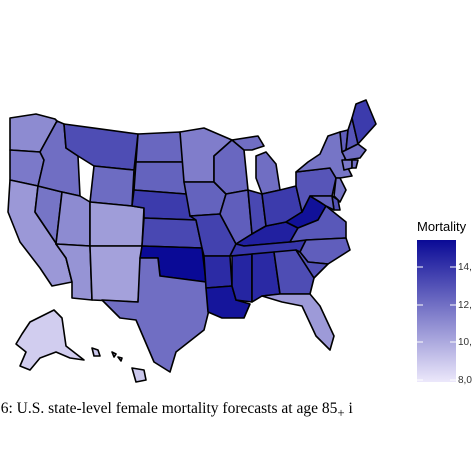 This screenshot has width=474, height=474. What do you see at coordinates (465, 267) in the screenshot?
I see `legend-tick-label: 14,` at bounding box center [465, 267].